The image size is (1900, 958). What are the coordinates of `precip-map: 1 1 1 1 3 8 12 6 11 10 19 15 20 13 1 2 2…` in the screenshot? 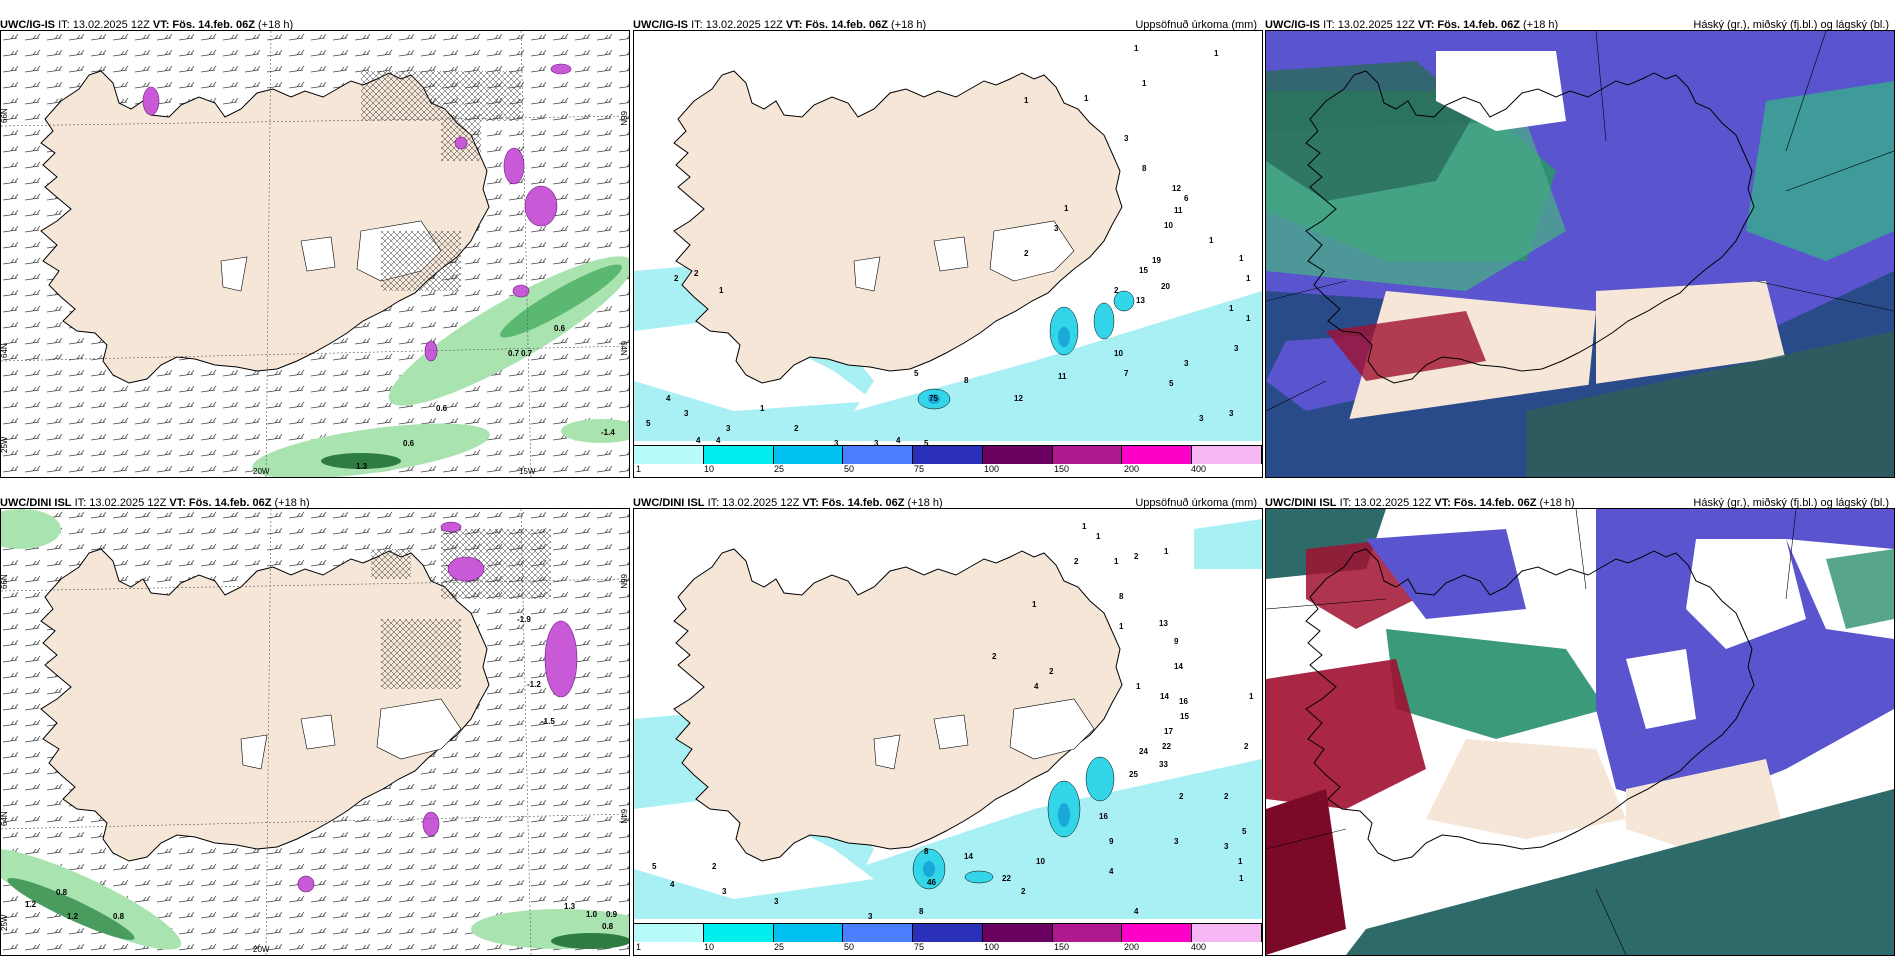 It's located at (948, 246).